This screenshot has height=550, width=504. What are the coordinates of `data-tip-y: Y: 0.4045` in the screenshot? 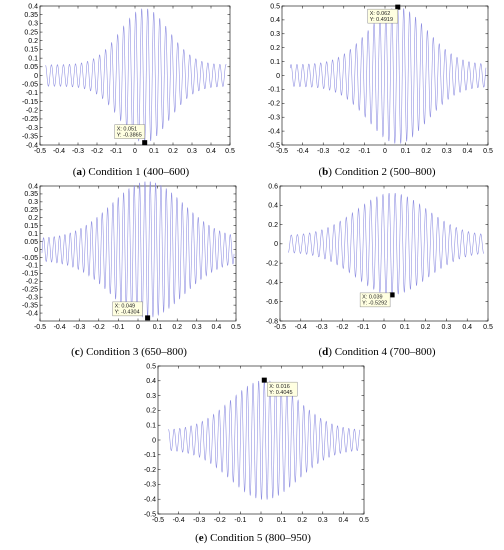 It's located at (280, 393).